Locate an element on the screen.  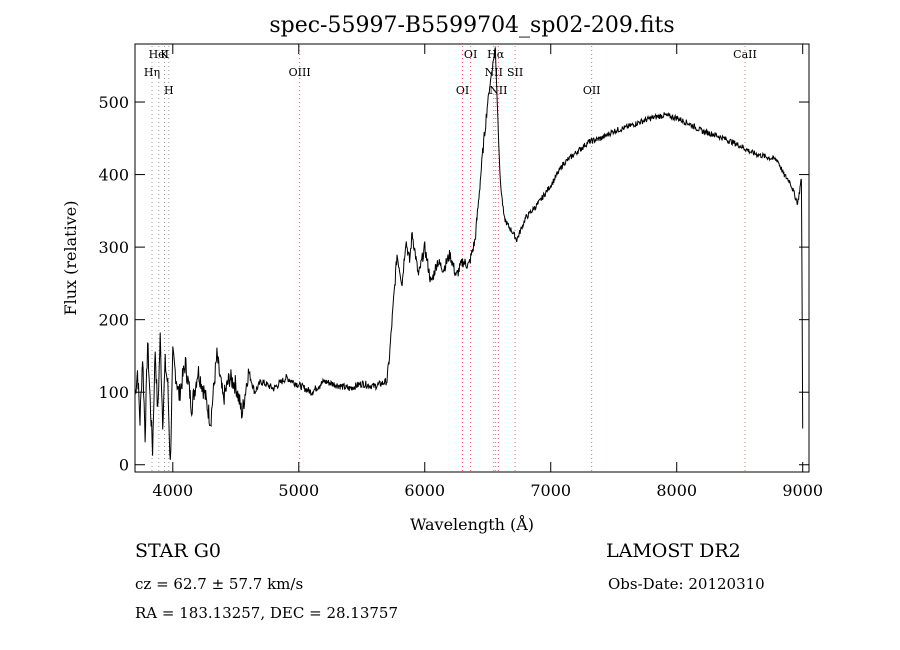
y-tick-label: 400 is located at coordinates (113, 175).